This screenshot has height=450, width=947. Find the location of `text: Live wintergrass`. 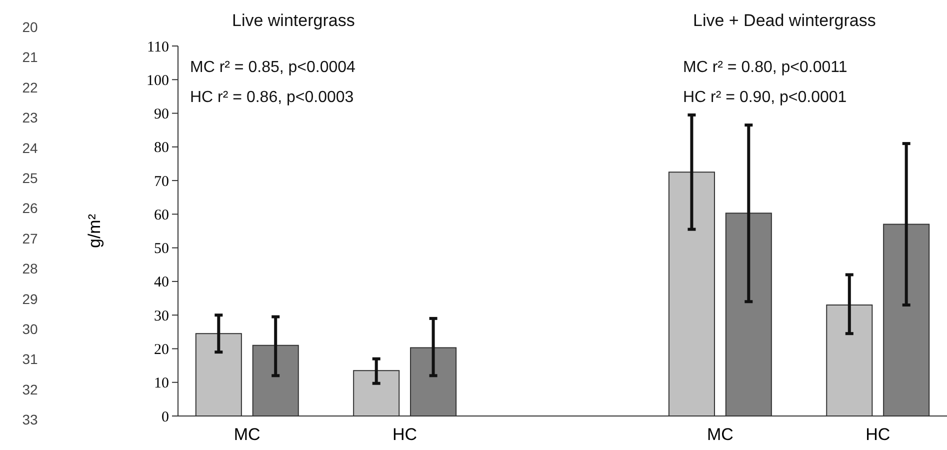

text: Live wintergrass is located at coordinates (293, 20).